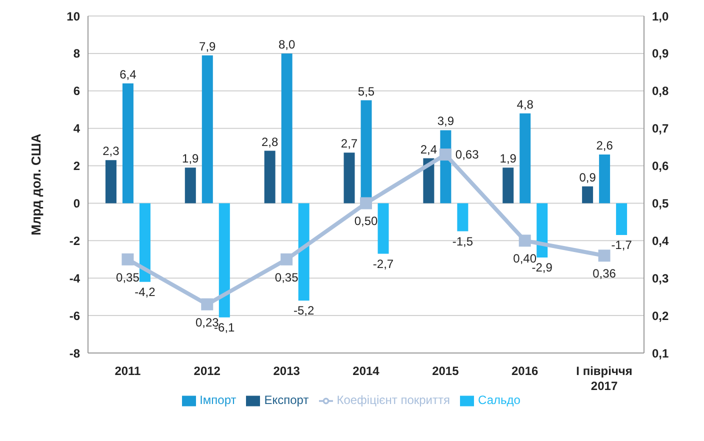 The image size is (704, 441). I want to click on y2-tick-label: 1,0, so click(661, 16).